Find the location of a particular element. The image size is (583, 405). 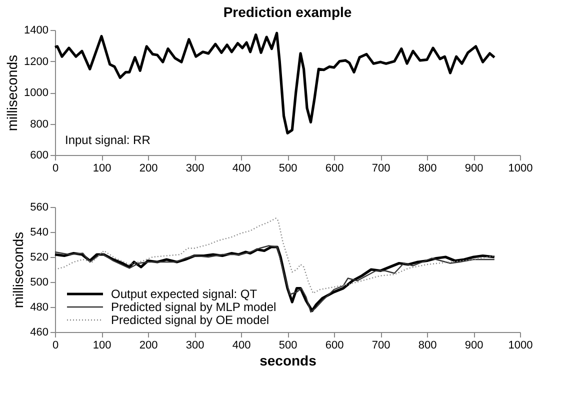

chart-title: Prediction example is located at coordinates (287, 12).